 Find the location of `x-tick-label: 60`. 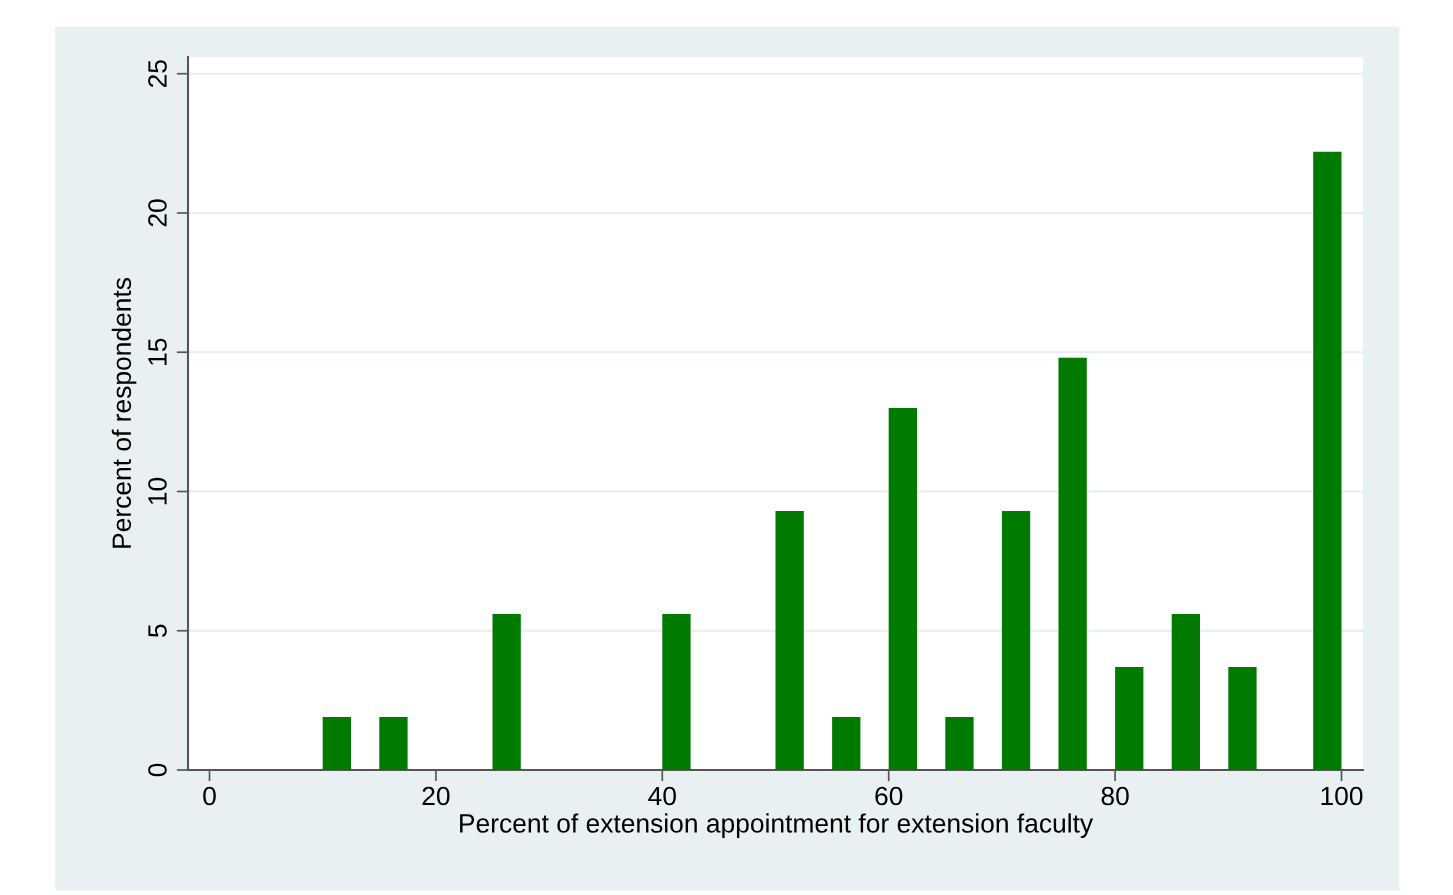

x-tick-label: 60 is located at coordinates (889, 796).